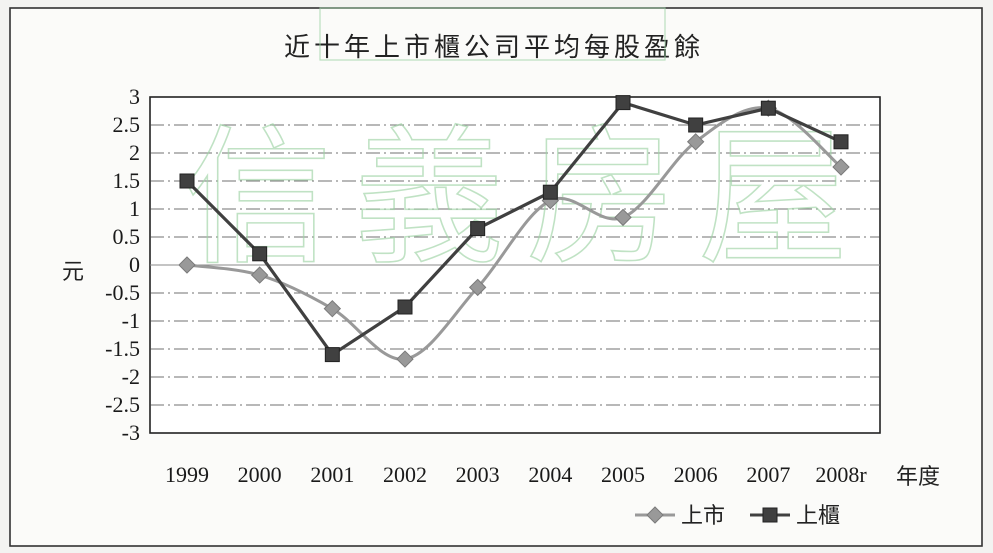 The width and height of the screenshot is (993, 553). I want to click on y-tick-label: -2.5, so click(122, 404).